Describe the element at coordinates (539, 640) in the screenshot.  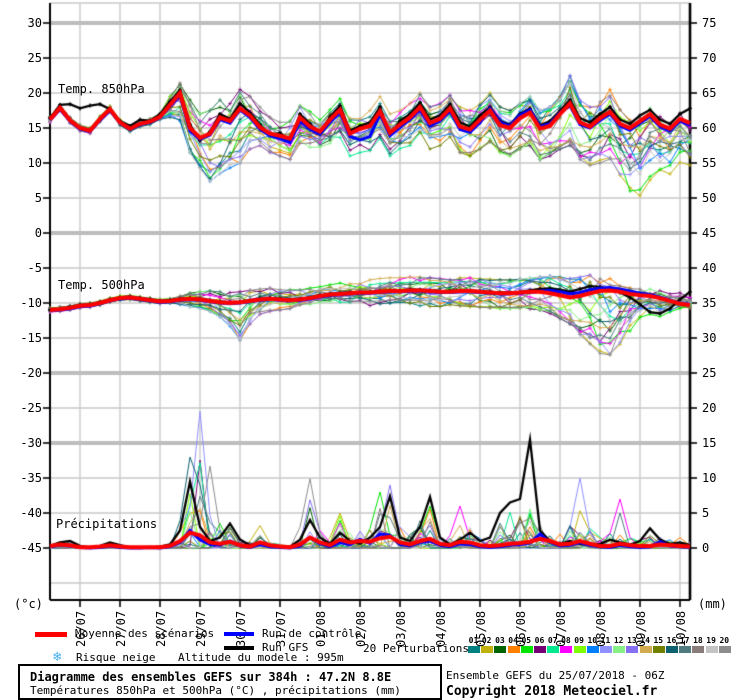
I see `perturbation-number-06: 06` at that location.